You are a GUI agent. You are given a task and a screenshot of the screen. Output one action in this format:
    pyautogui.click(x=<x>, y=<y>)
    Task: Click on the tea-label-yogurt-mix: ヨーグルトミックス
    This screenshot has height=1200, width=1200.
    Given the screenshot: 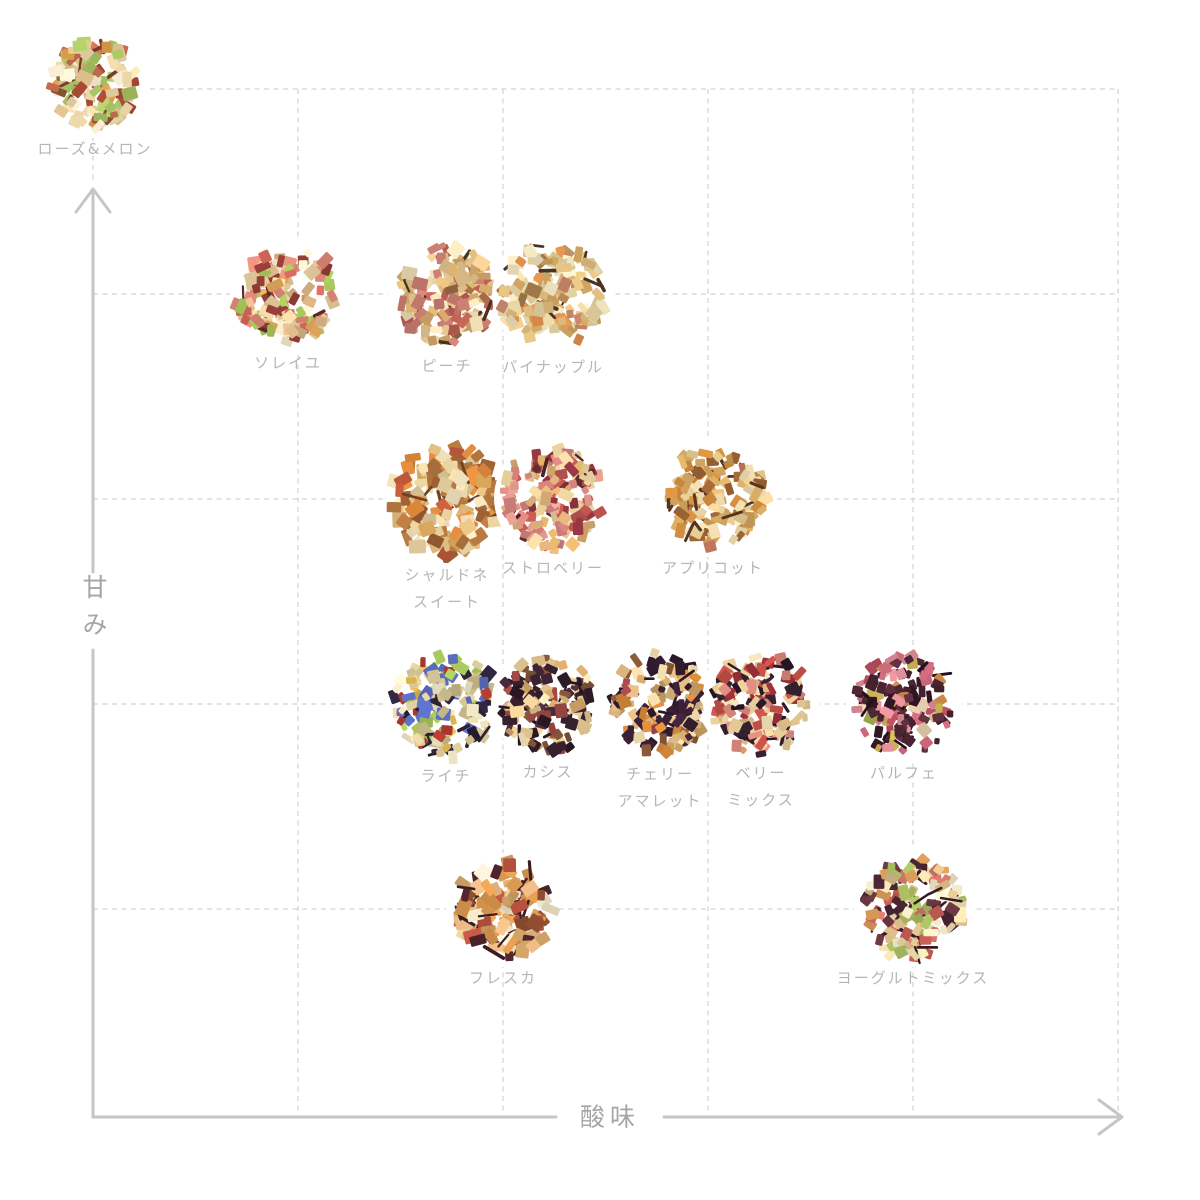 What is the action you would take?
    pyautogui.click(x=913, y=978)
    